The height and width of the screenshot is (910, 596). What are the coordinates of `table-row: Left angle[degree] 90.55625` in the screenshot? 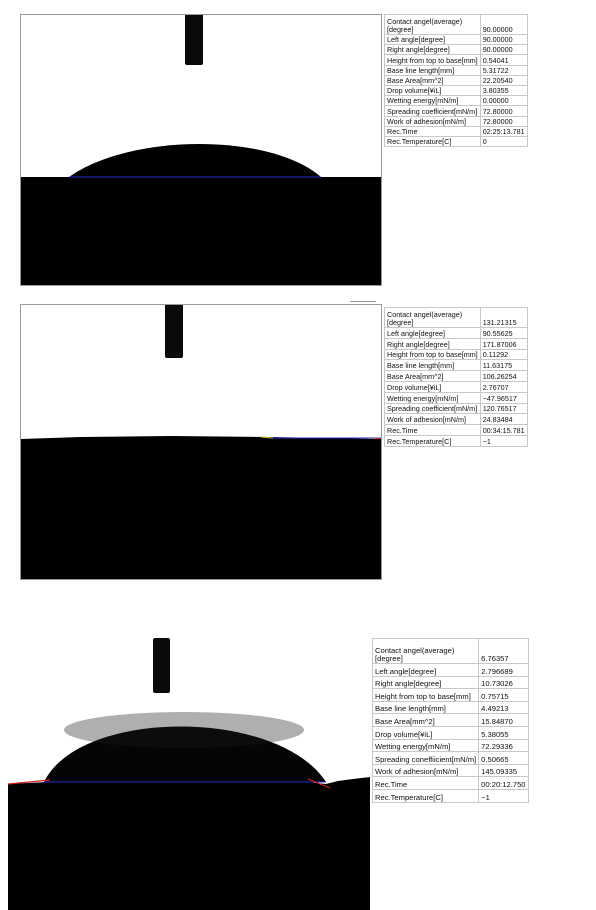 It's located at (456, 333).